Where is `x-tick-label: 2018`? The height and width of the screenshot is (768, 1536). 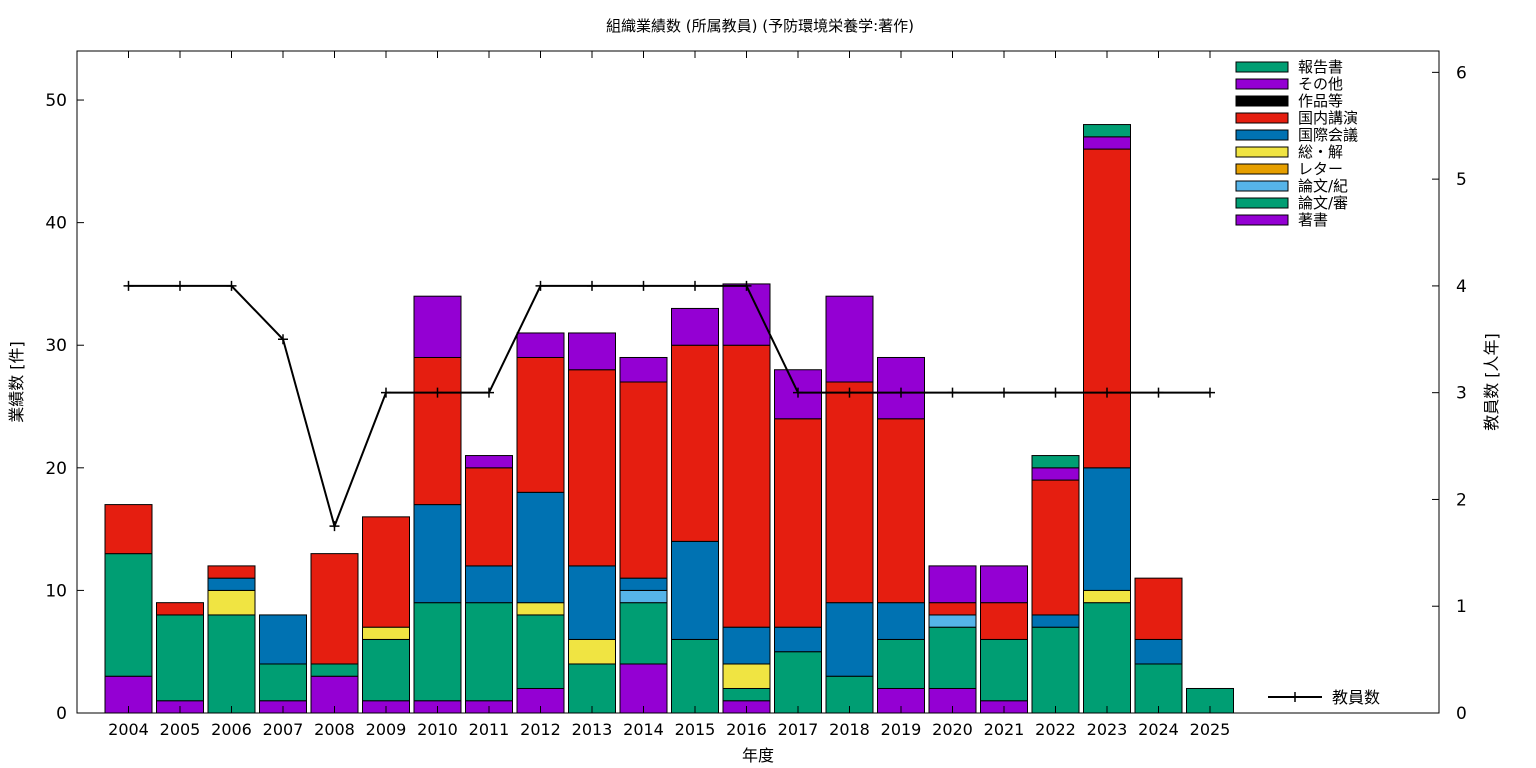
x-tick-label: 2018 is located at coordinates (849, 729).